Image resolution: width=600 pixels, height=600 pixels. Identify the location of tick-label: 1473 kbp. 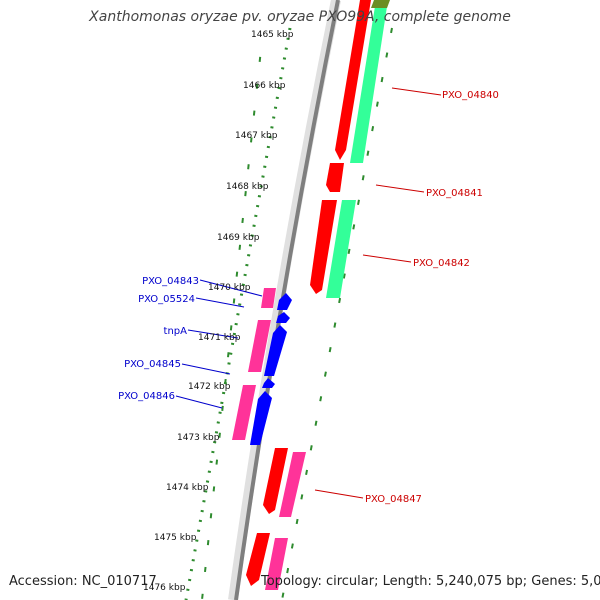
(198, 438).